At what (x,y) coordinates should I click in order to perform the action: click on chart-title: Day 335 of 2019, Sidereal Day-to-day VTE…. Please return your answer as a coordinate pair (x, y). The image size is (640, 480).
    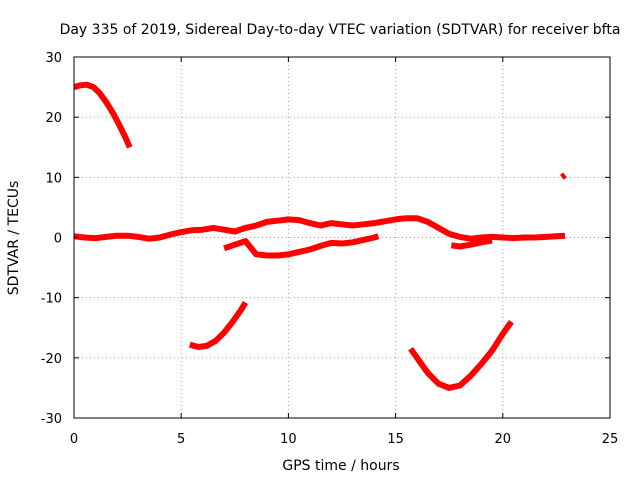
    Looking at the image, I should click on (340, 30).